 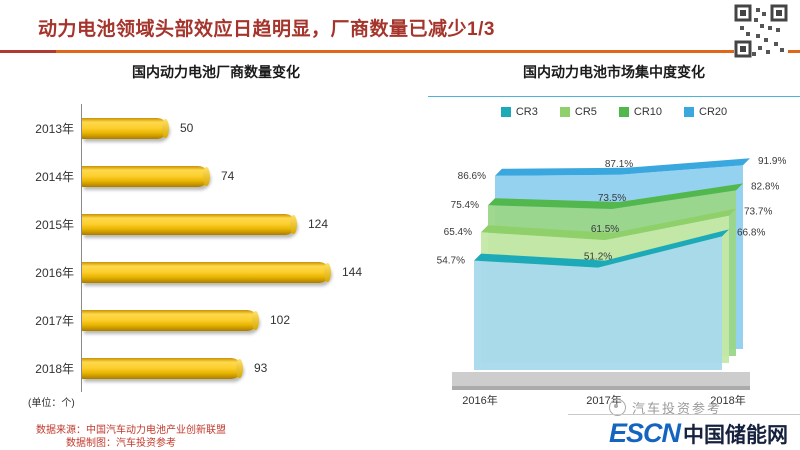 I want to click on data-source-line: 数据来源：中国汽车动力电池产业创新联盟, so click(x=131, y=430).